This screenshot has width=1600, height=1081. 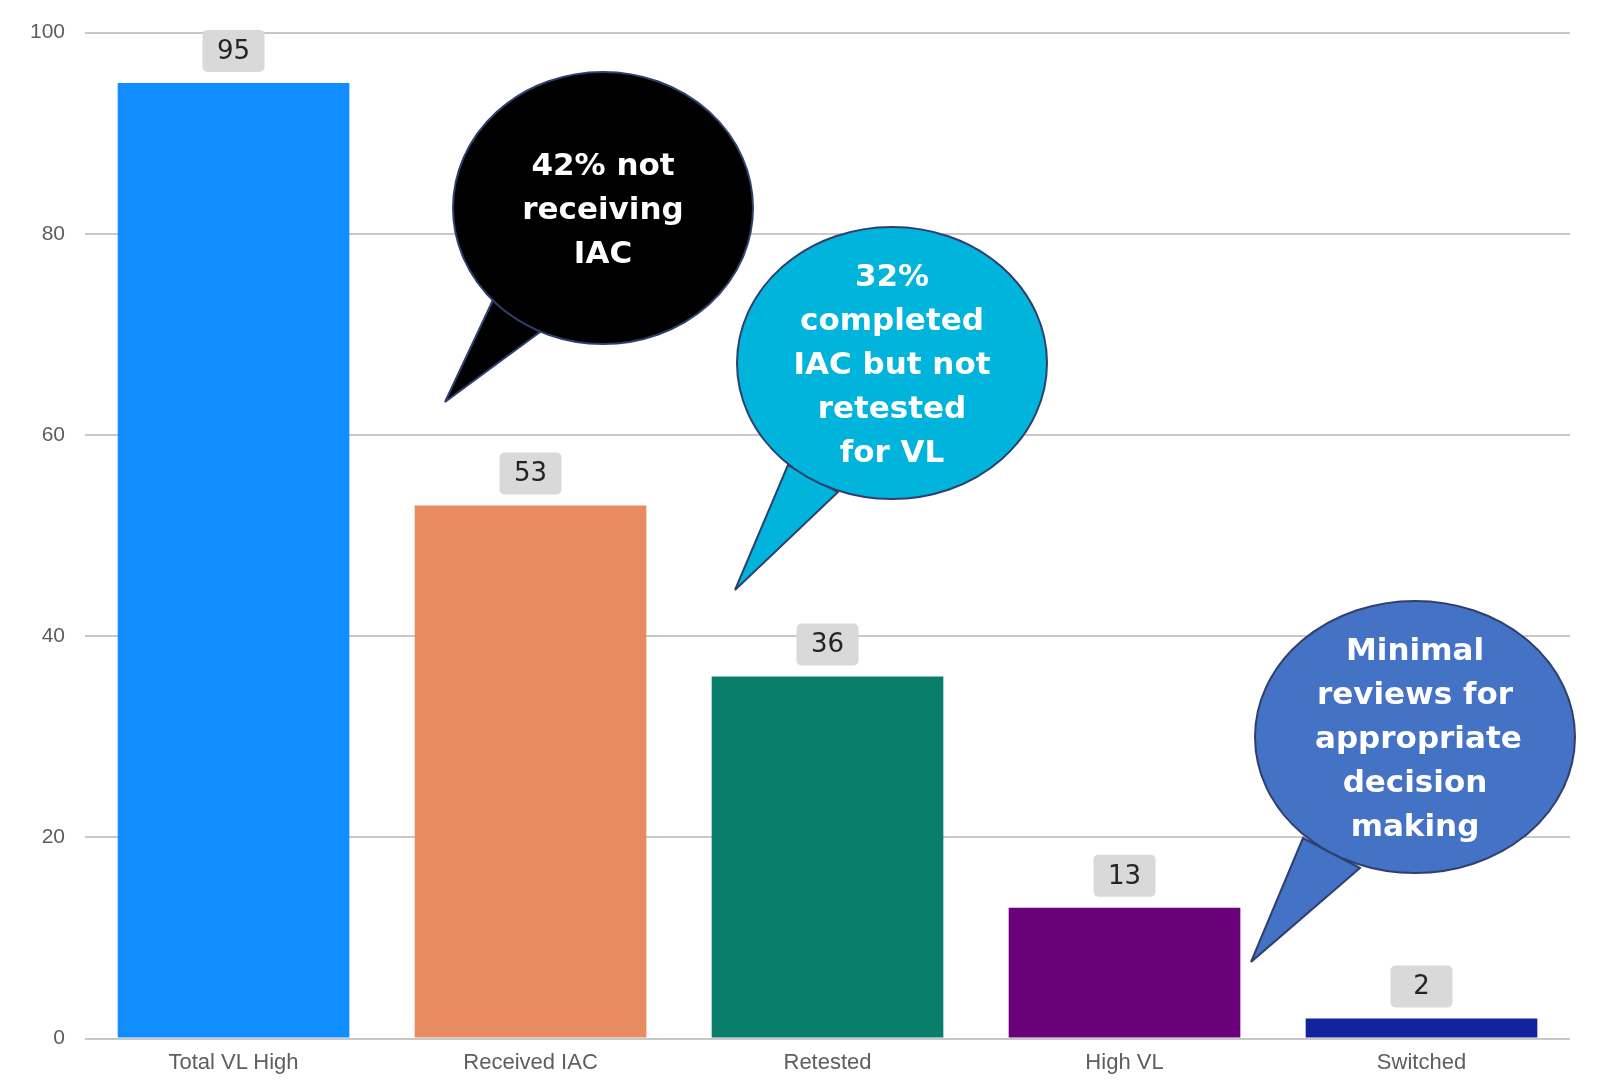 What do you see at coordinates (53, 634) in the screenshot?
I see `y-tick-label: 40` at bounding box center [53, 634].